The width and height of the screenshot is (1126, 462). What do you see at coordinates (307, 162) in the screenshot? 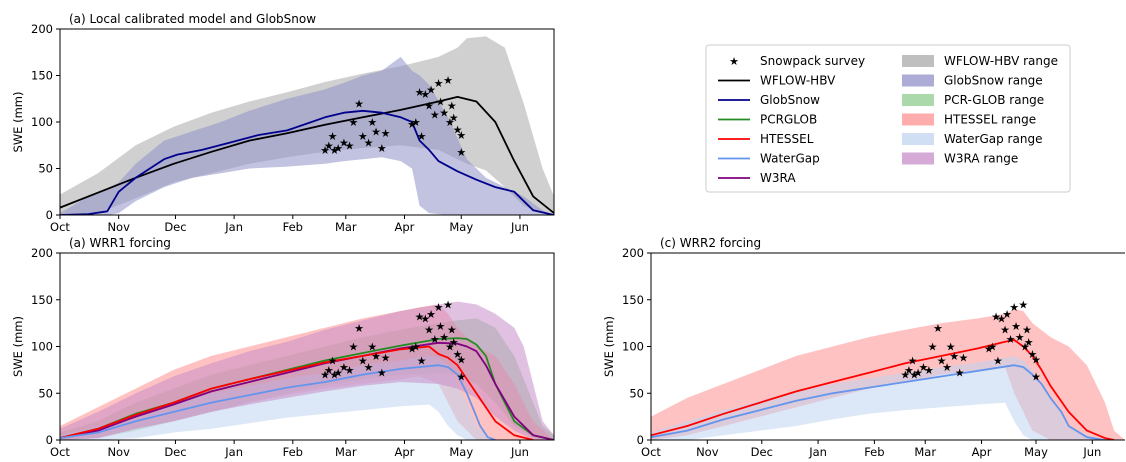
I see `series-line-globsnow` at bounding box center [307, 162].